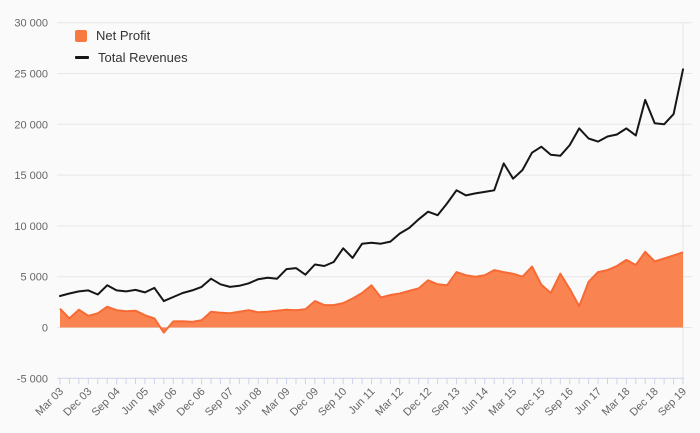 The width and height of the screenshot is (700, 433). I want to click on x-axis-label: Mar 06, so click(163, 402).